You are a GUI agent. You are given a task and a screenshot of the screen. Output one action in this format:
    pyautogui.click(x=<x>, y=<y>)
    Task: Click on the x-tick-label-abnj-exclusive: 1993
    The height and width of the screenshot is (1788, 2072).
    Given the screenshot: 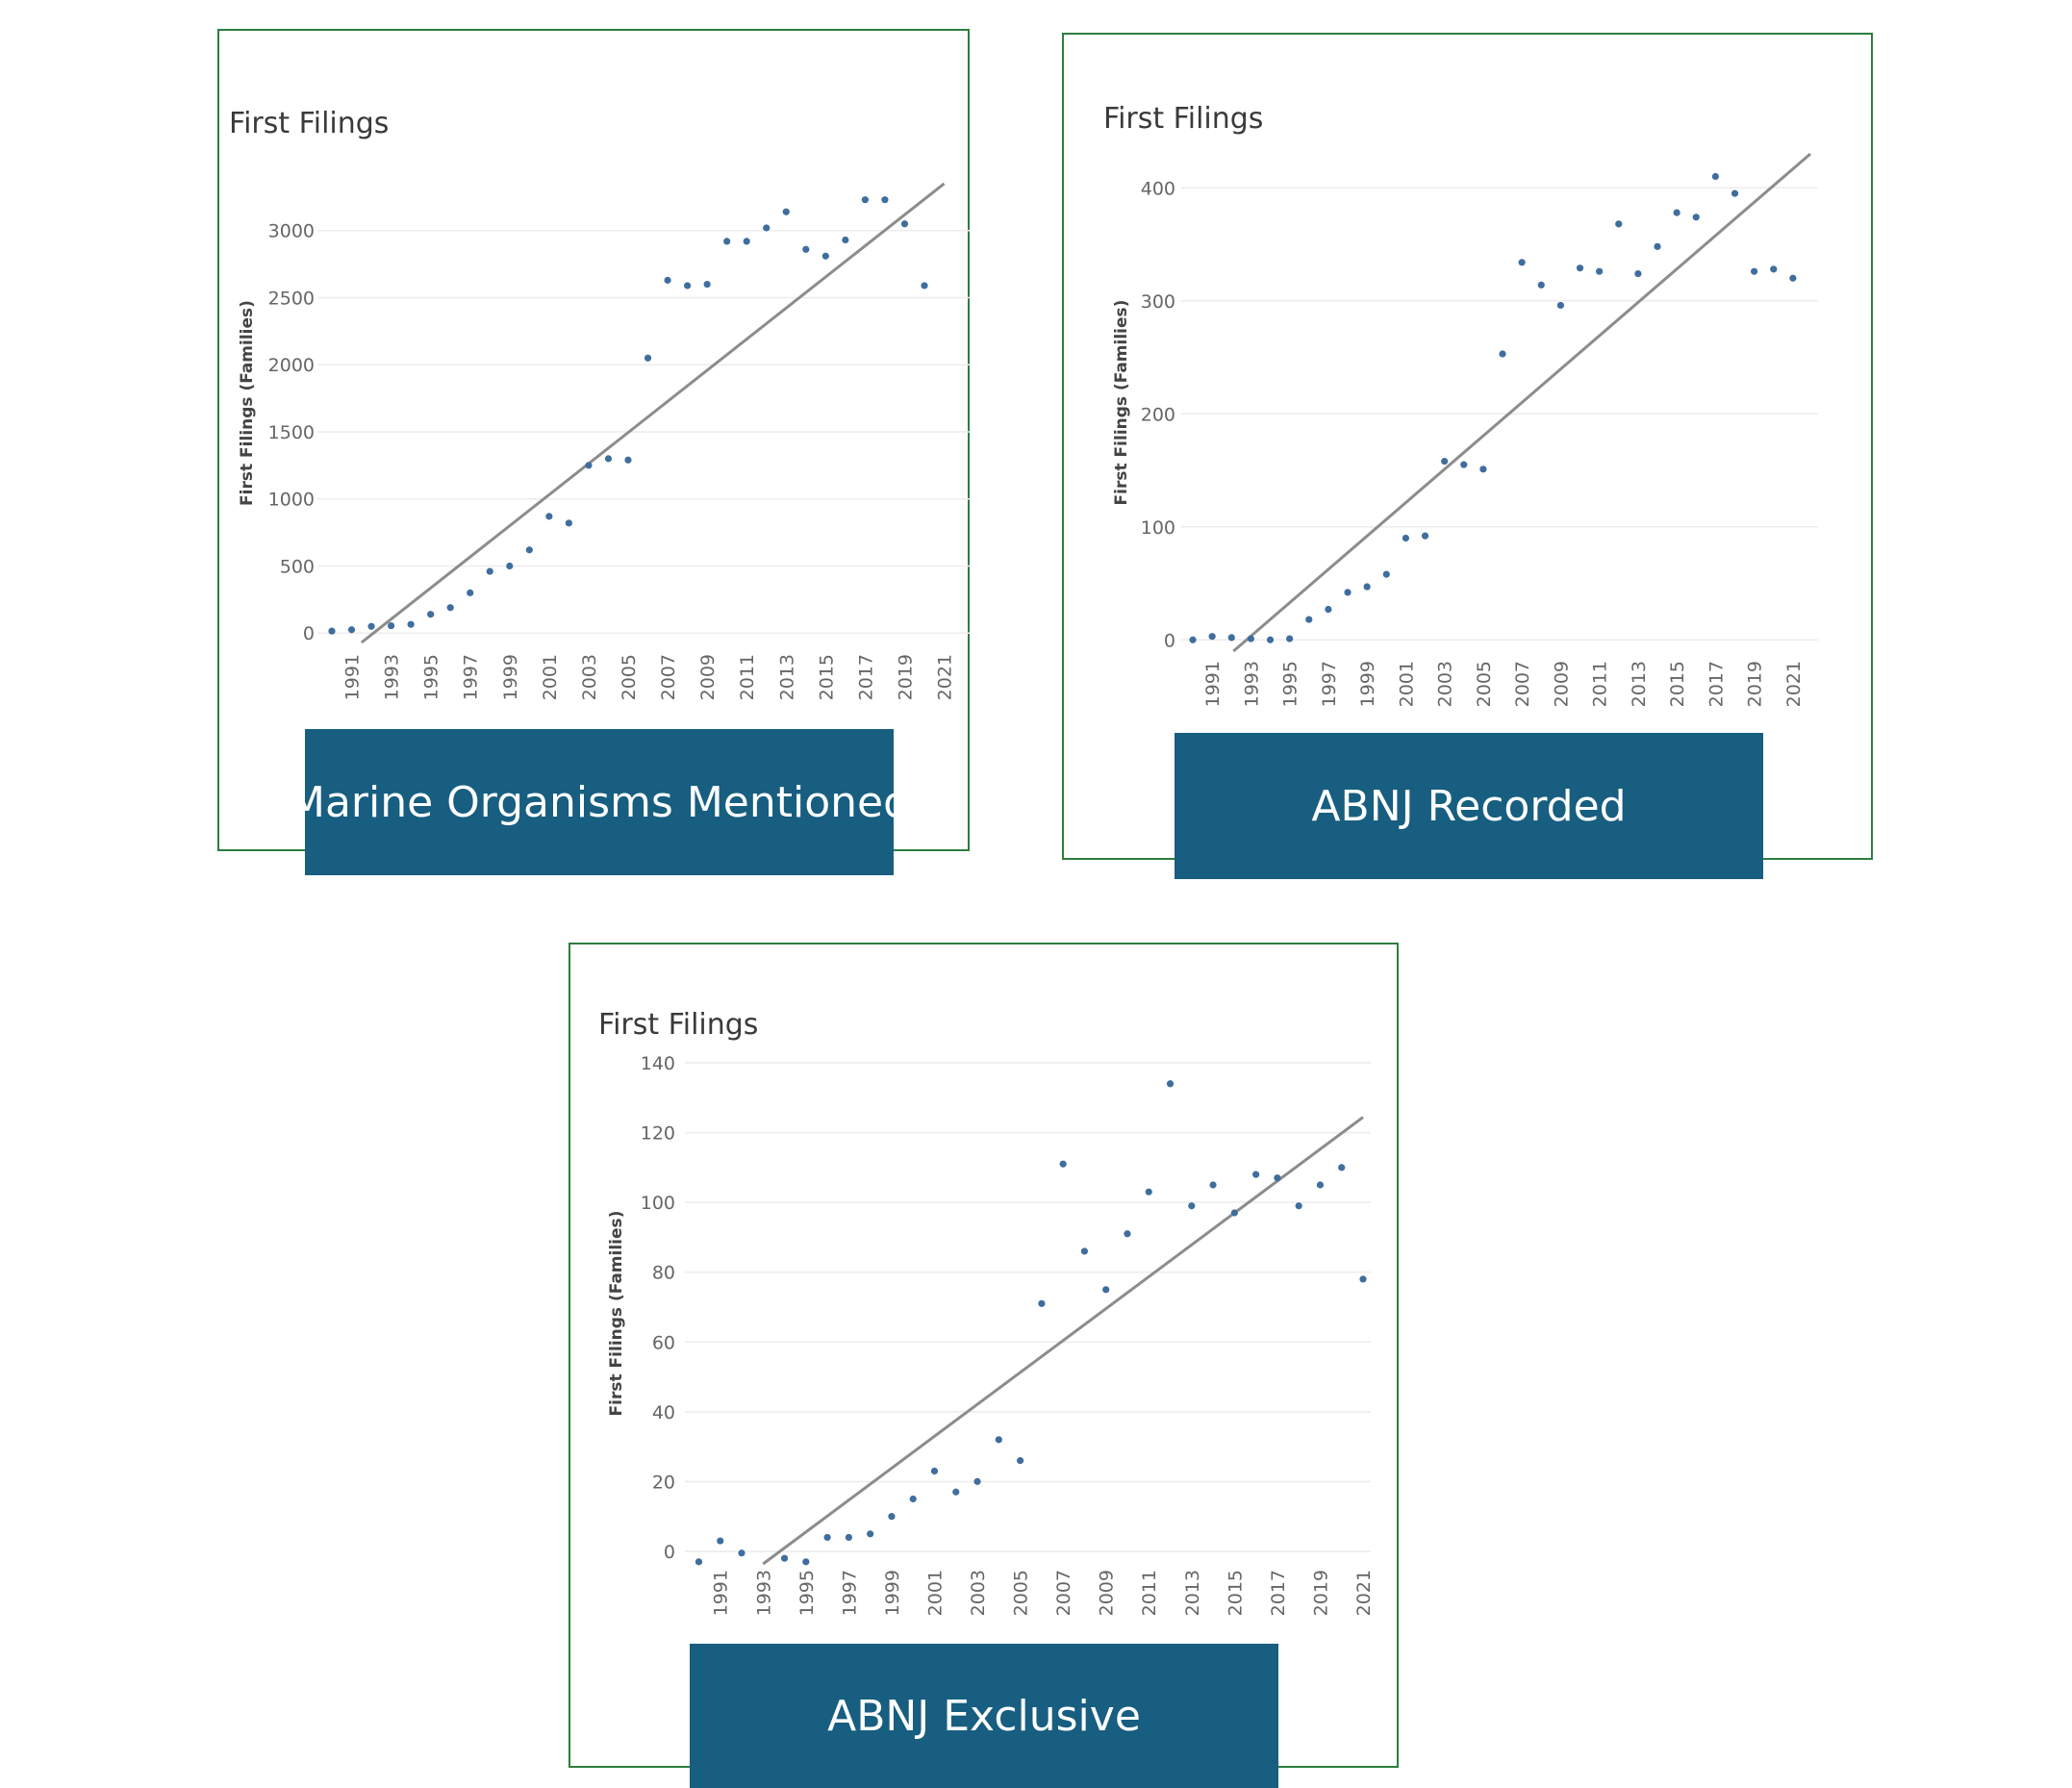 What is the action you would take?
    pyautogui.click(x=763, y=1593)
    